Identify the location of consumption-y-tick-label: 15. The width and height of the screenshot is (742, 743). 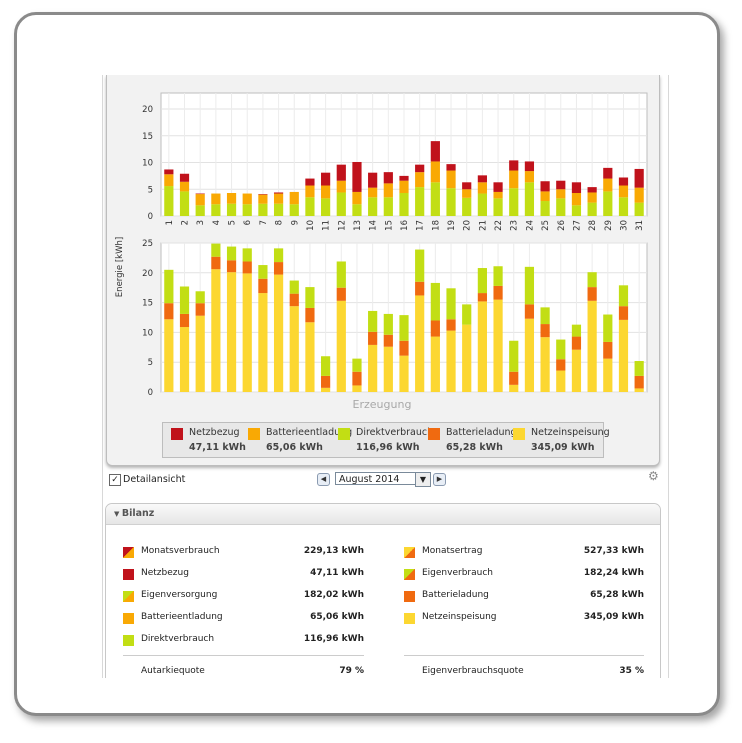
(147, 137).